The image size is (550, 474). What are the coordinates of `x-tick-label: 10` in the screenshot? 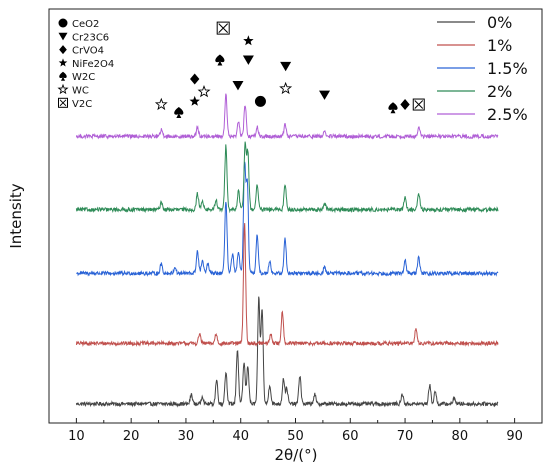 It's located at (76, 436).